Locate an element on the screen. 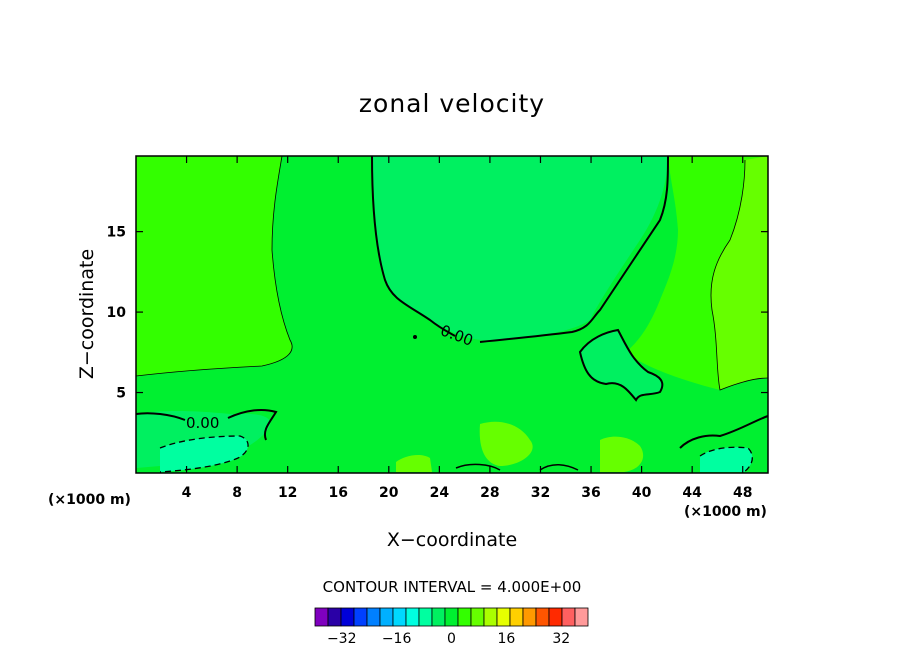 The height and width of the screenshot is (654, 904). x-tick-label: 36 is located at coordinates (590, 493).